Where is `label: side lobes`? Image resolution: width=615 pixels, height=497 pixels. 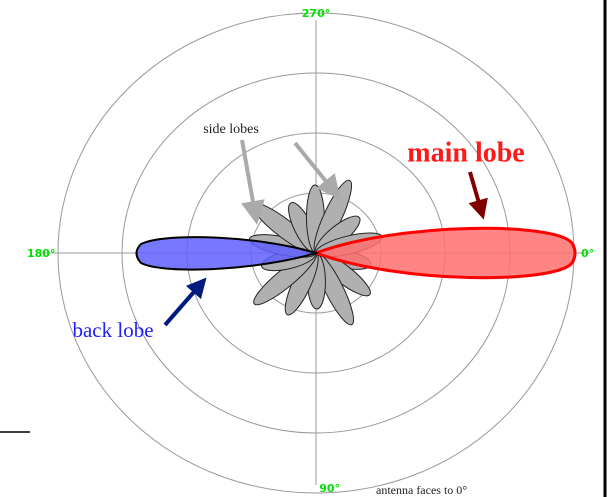 label: side lobes is located at coordinates (231, 129).